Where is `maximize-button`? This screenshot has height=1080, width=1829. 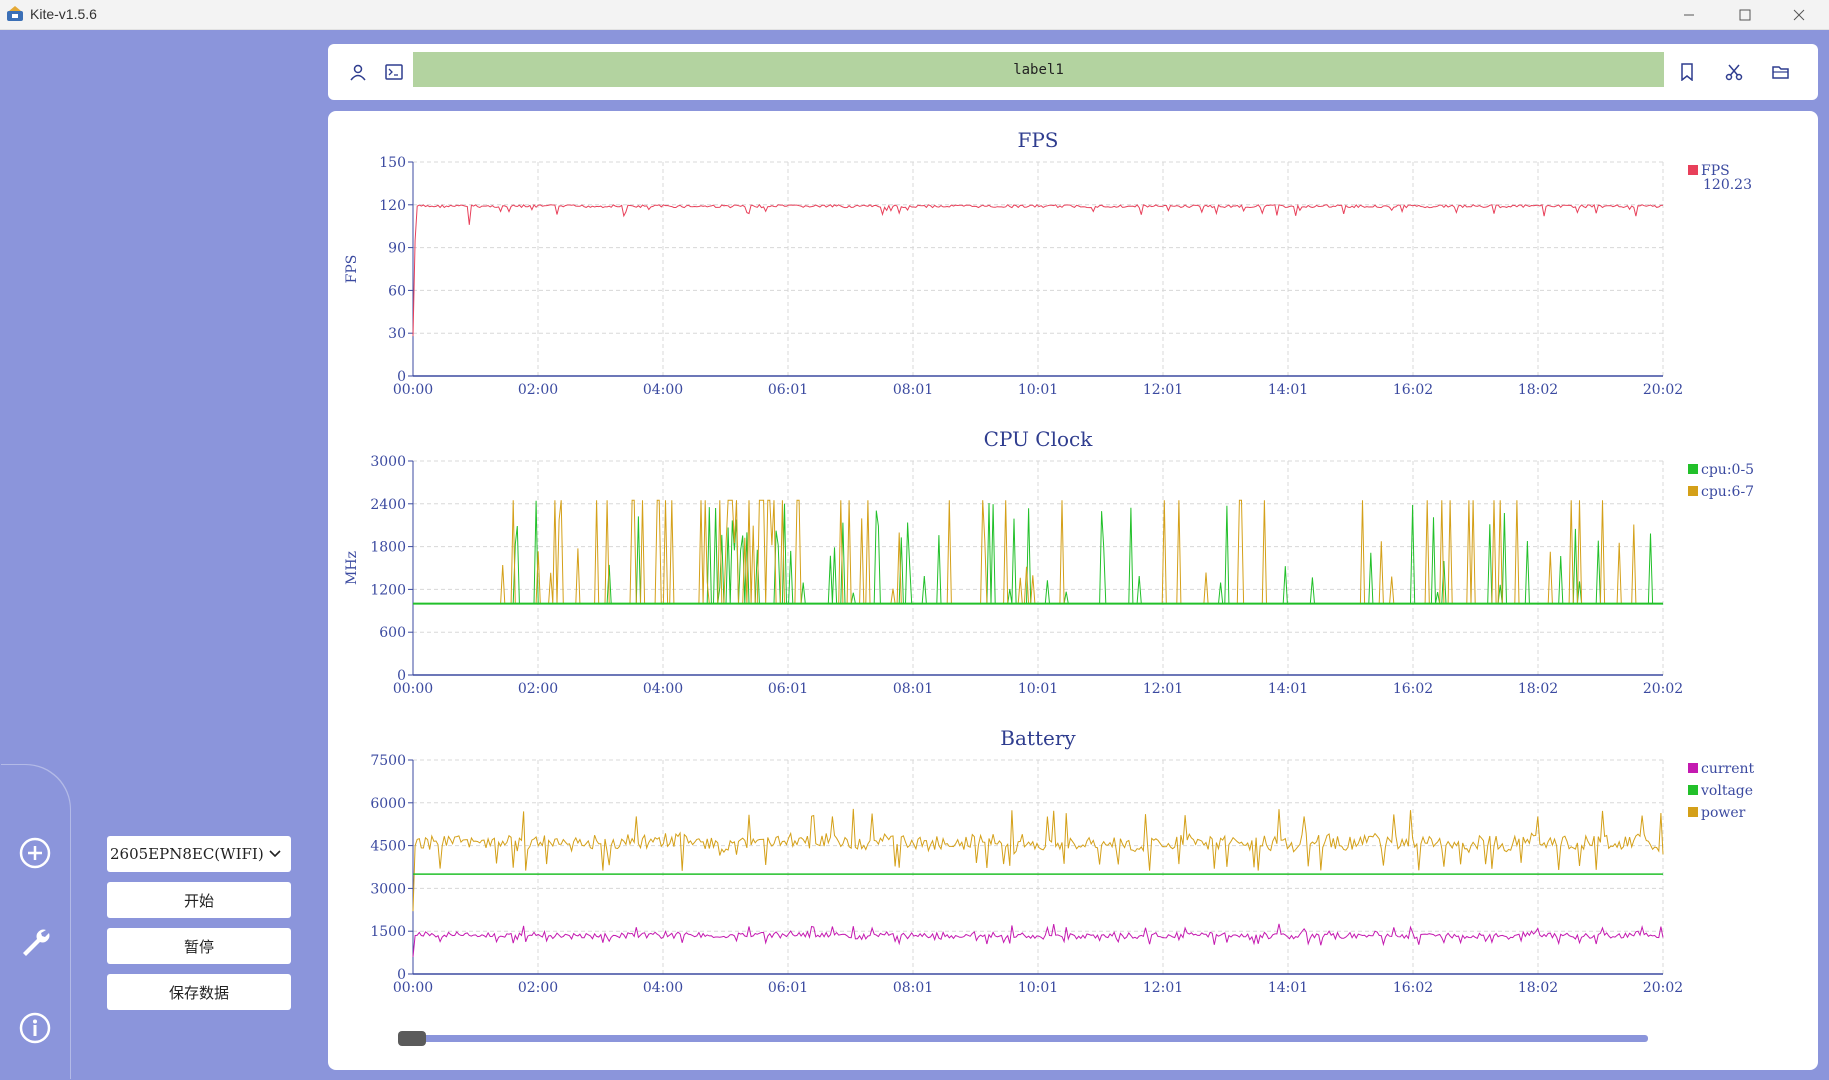
maximize-button is located at coordinates (1745, 14).